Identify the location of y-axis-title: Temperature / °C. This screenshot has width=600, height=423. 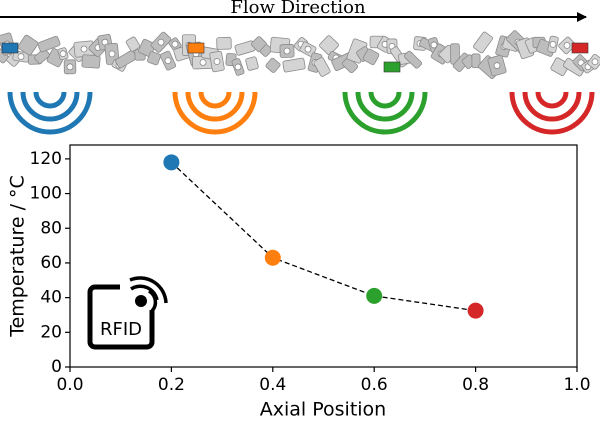
(18, 256).